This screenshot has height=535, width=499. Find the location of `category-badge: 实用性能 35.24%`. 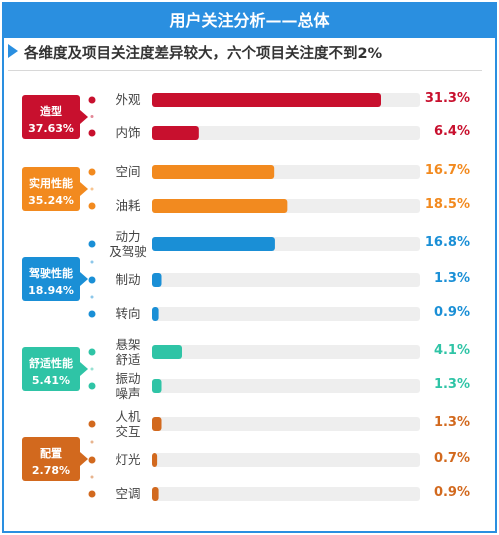

category-badge: 实用性能 35.24% is located at coordinates (55, 189).